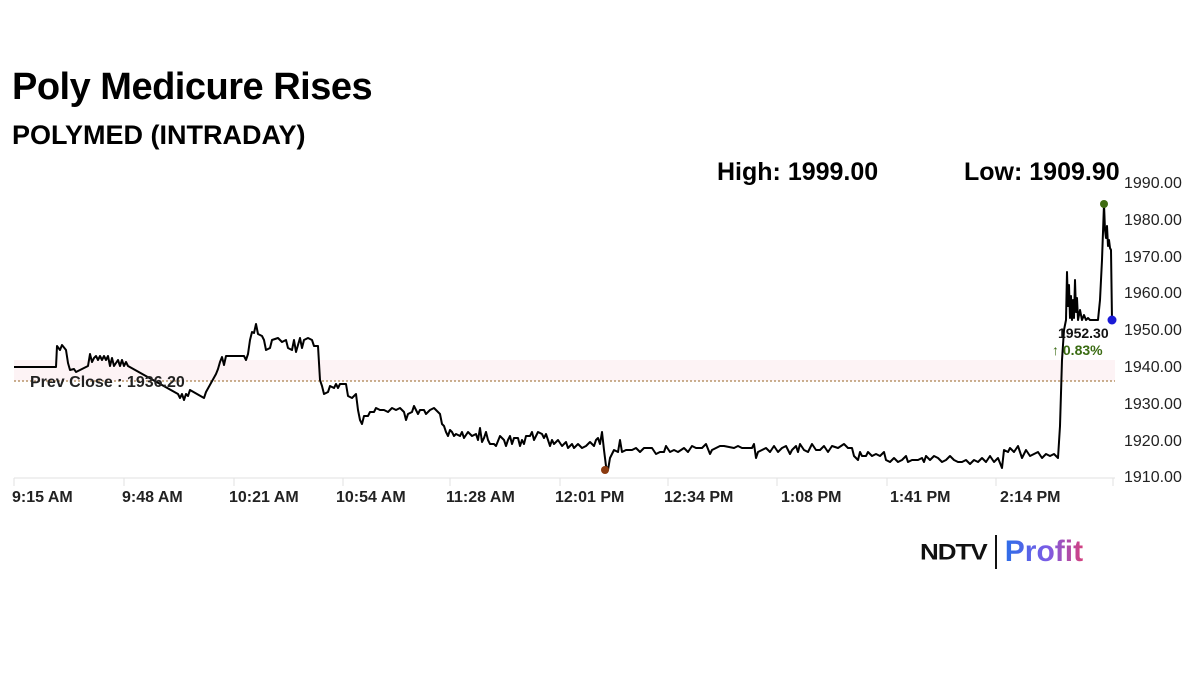  What do you see at coordinates (1153, 441) in the screenshot?
I see `y-tick: 1920.00` at bounding box center [1153, 441].